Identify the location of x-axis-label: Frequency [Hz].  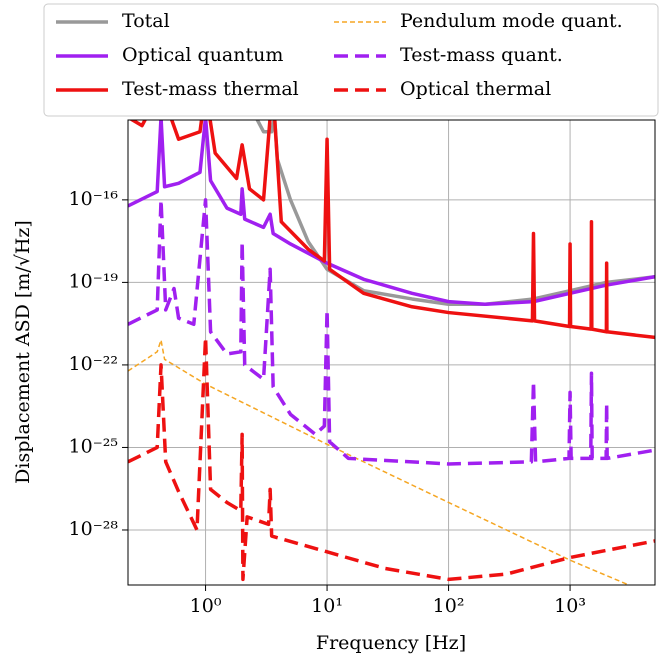
(391, 643).